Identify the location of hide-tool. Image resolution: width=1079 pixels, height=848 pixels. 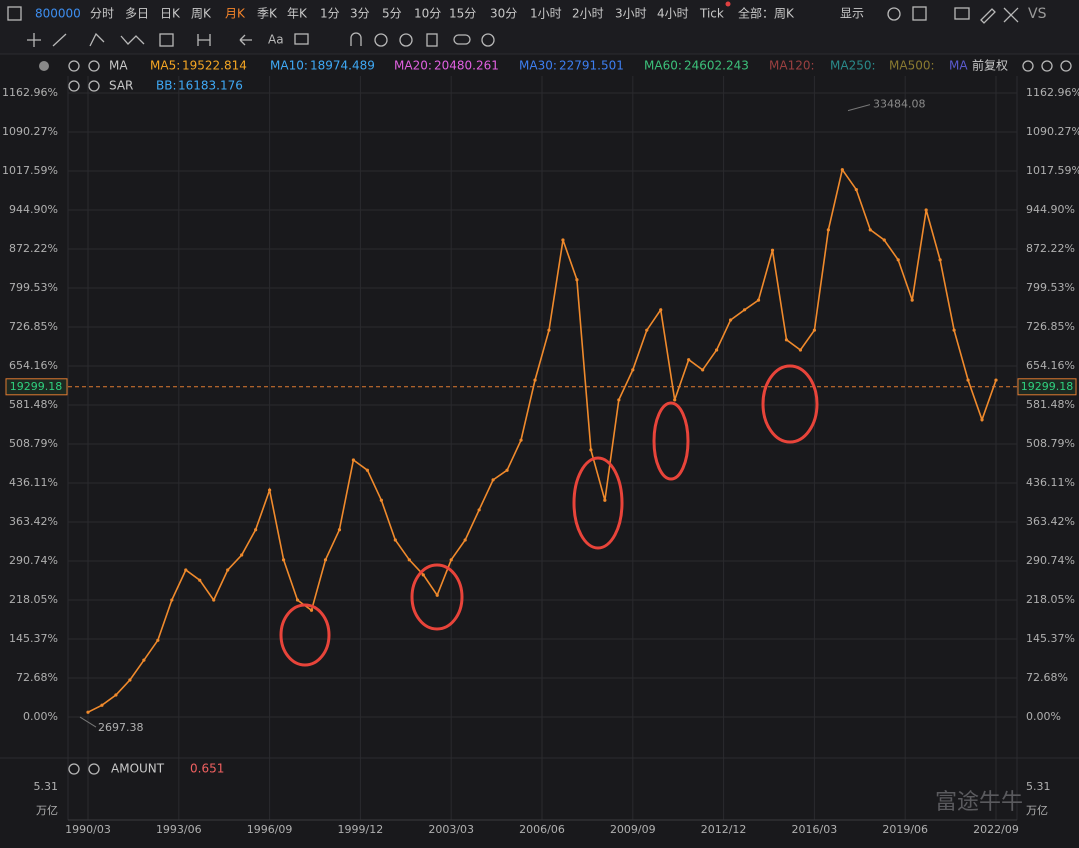
(406, 40).